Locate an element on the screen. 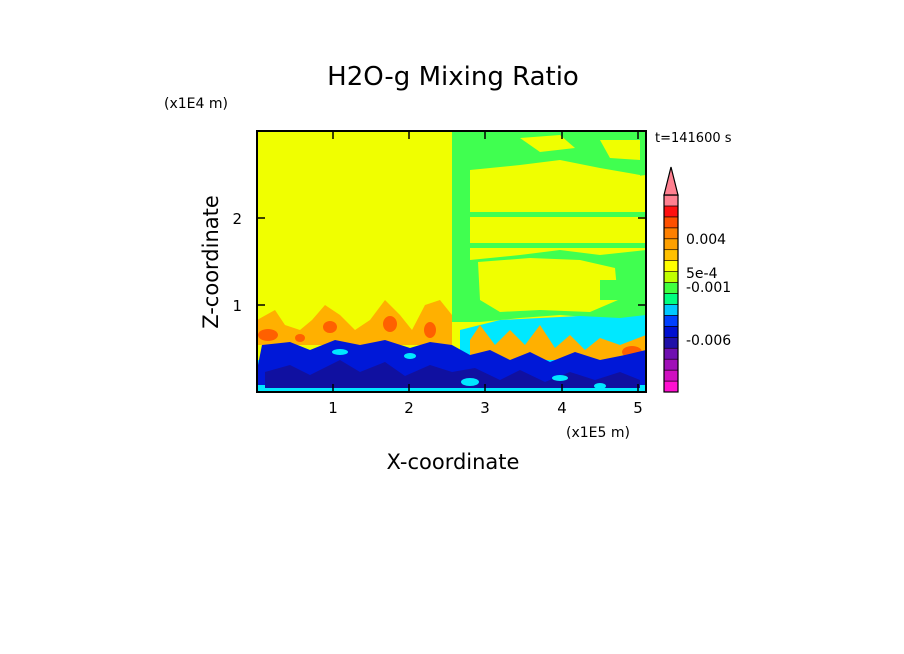 This screenshot has width=904, height=654. dry-layer-navy is located at coordinates (452, 374).